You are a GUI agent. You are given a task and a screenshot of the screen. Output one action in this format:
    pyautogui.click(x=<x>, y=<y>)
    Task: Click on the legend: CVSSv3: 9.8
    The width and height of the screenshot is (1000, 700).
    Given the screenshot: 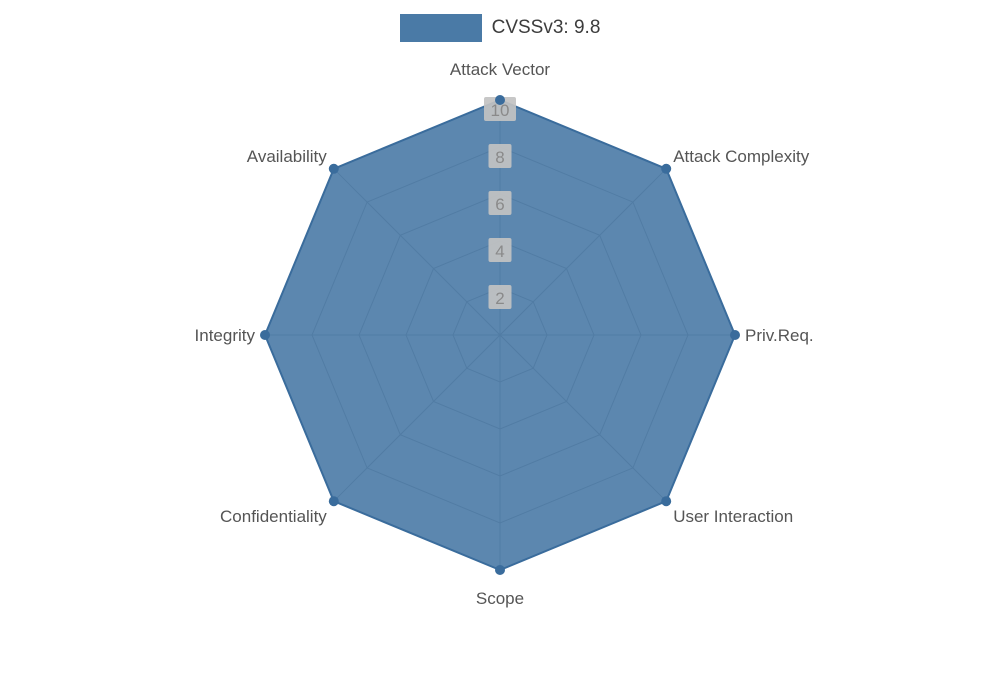 What is the action you would take?
    pyautogui.click(x=500, y=28)
    